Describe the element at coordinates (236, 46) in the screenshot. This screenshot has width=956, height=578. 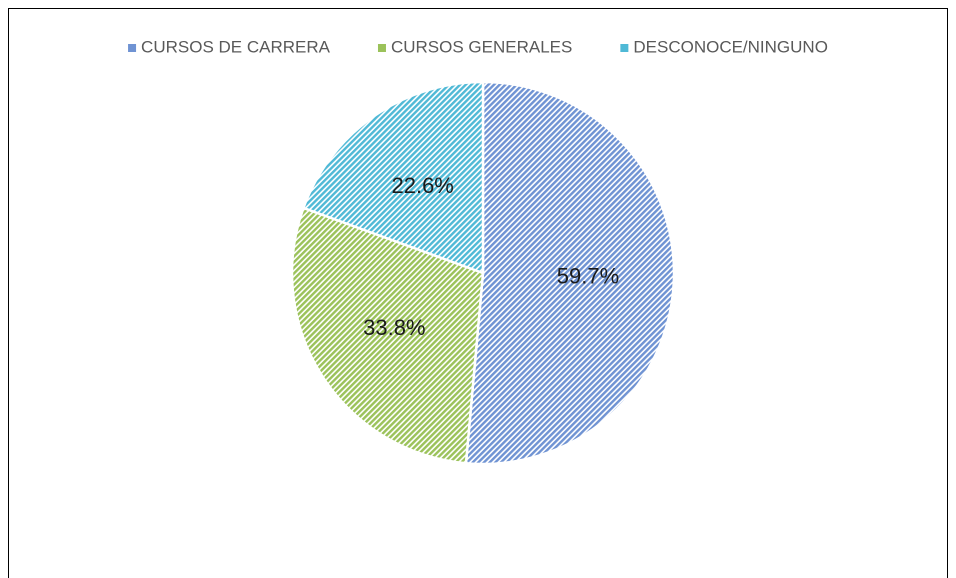
I see `legend-label: CURSOS DE CARRERA` at that location.